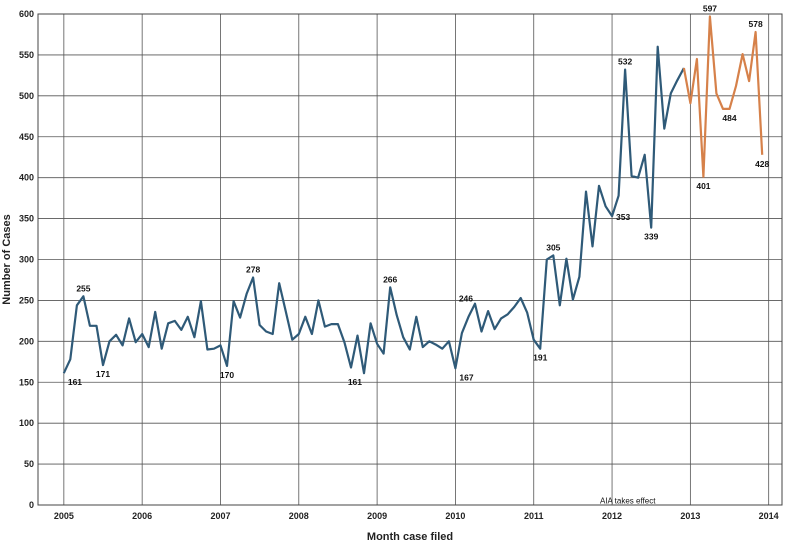 This screenshot has height=547, width=800. Describe the element at coordinates (756, 24) in the screenshot. I see `data-label: 578` at that location.